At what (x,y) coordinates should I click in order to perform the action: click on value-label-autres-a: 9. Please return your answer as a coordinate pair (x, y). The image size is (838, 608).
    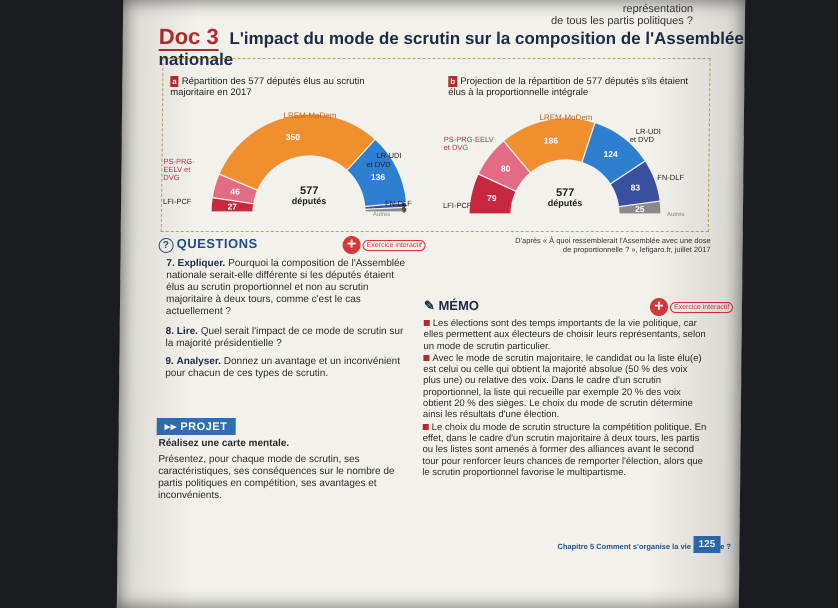
    Looking at the image, I should click on (404, 211).